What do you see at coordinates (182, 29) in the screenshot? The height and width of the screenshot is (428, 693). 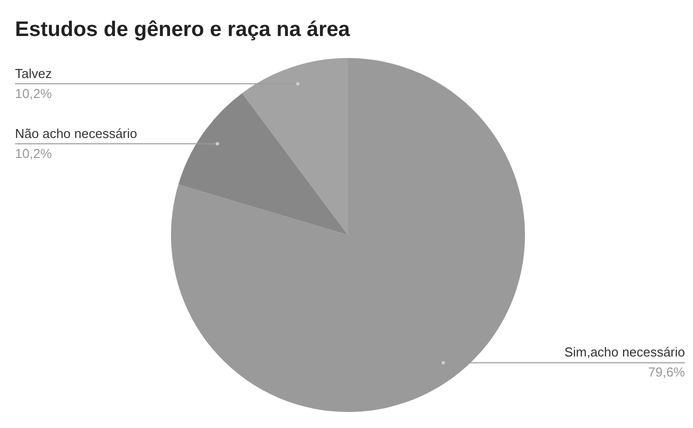 I see `chart-title: Estudos de gênero e raça na área` at bounding box center [182, 29].